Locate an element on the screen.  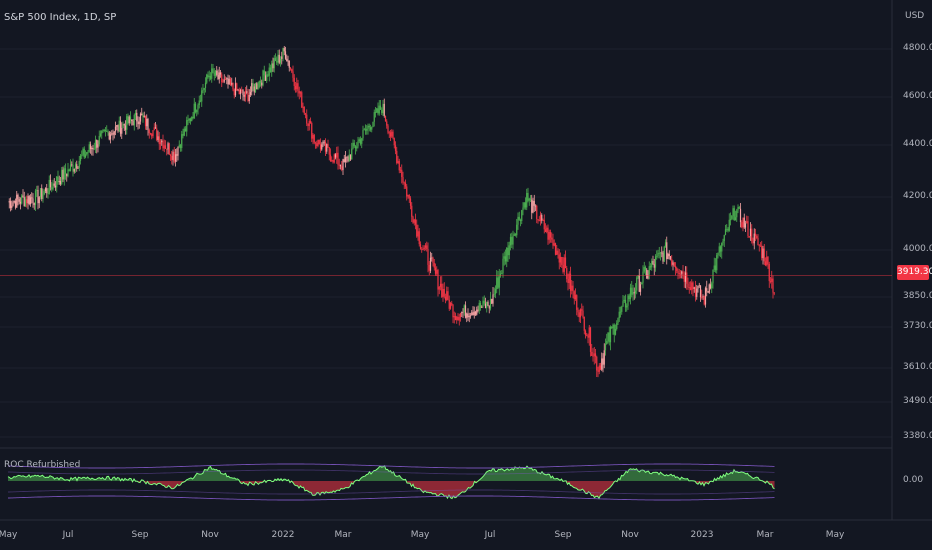
chart-title: S&P 500 Index, 1D, SP is located at coordinates (60, 17).